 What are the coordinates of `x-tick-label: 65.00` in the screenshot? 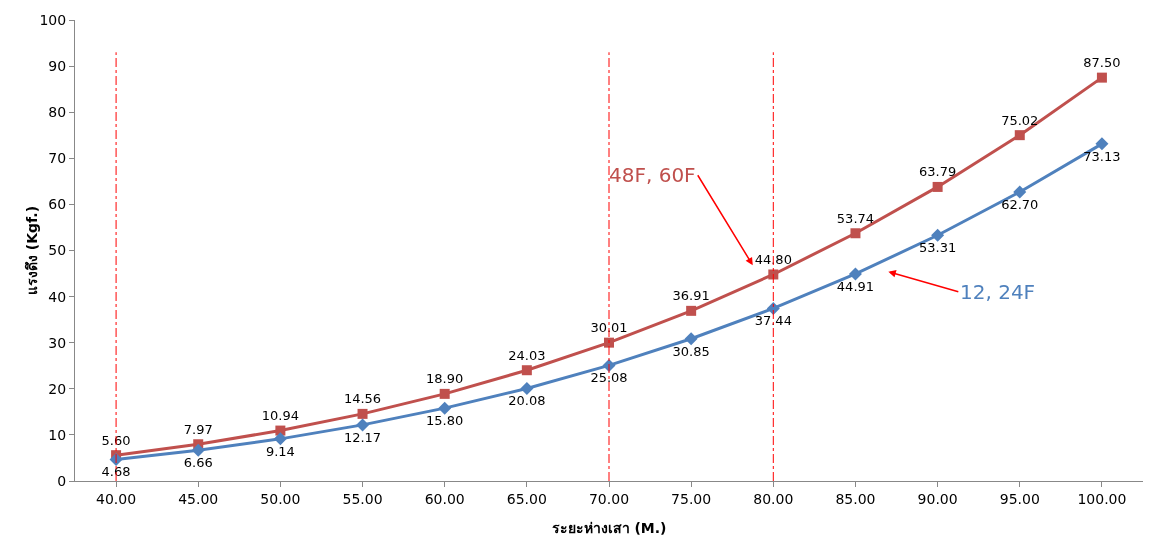 It's located at (526, 498).